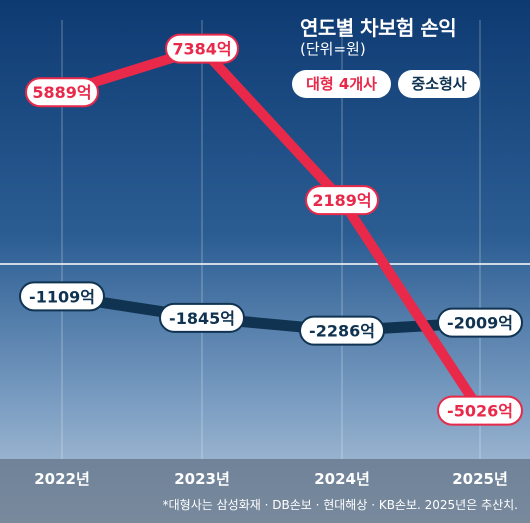  What do you see at coordinates (378, 28) in the screenshot?
I see `chart-title: 연도별 차보험 손익` at bounding box center [378, 28].